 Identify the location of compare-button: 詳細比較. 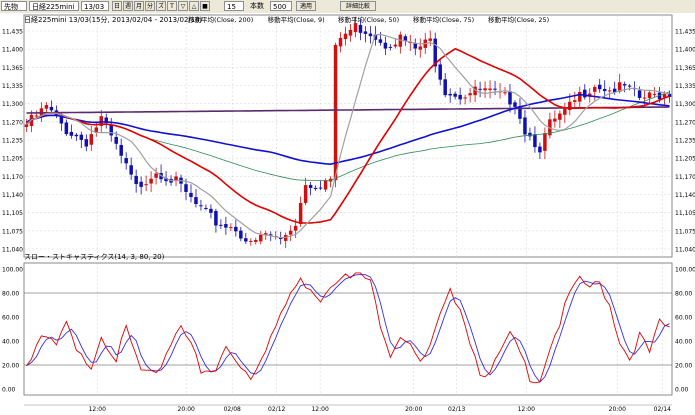
(358, 6).